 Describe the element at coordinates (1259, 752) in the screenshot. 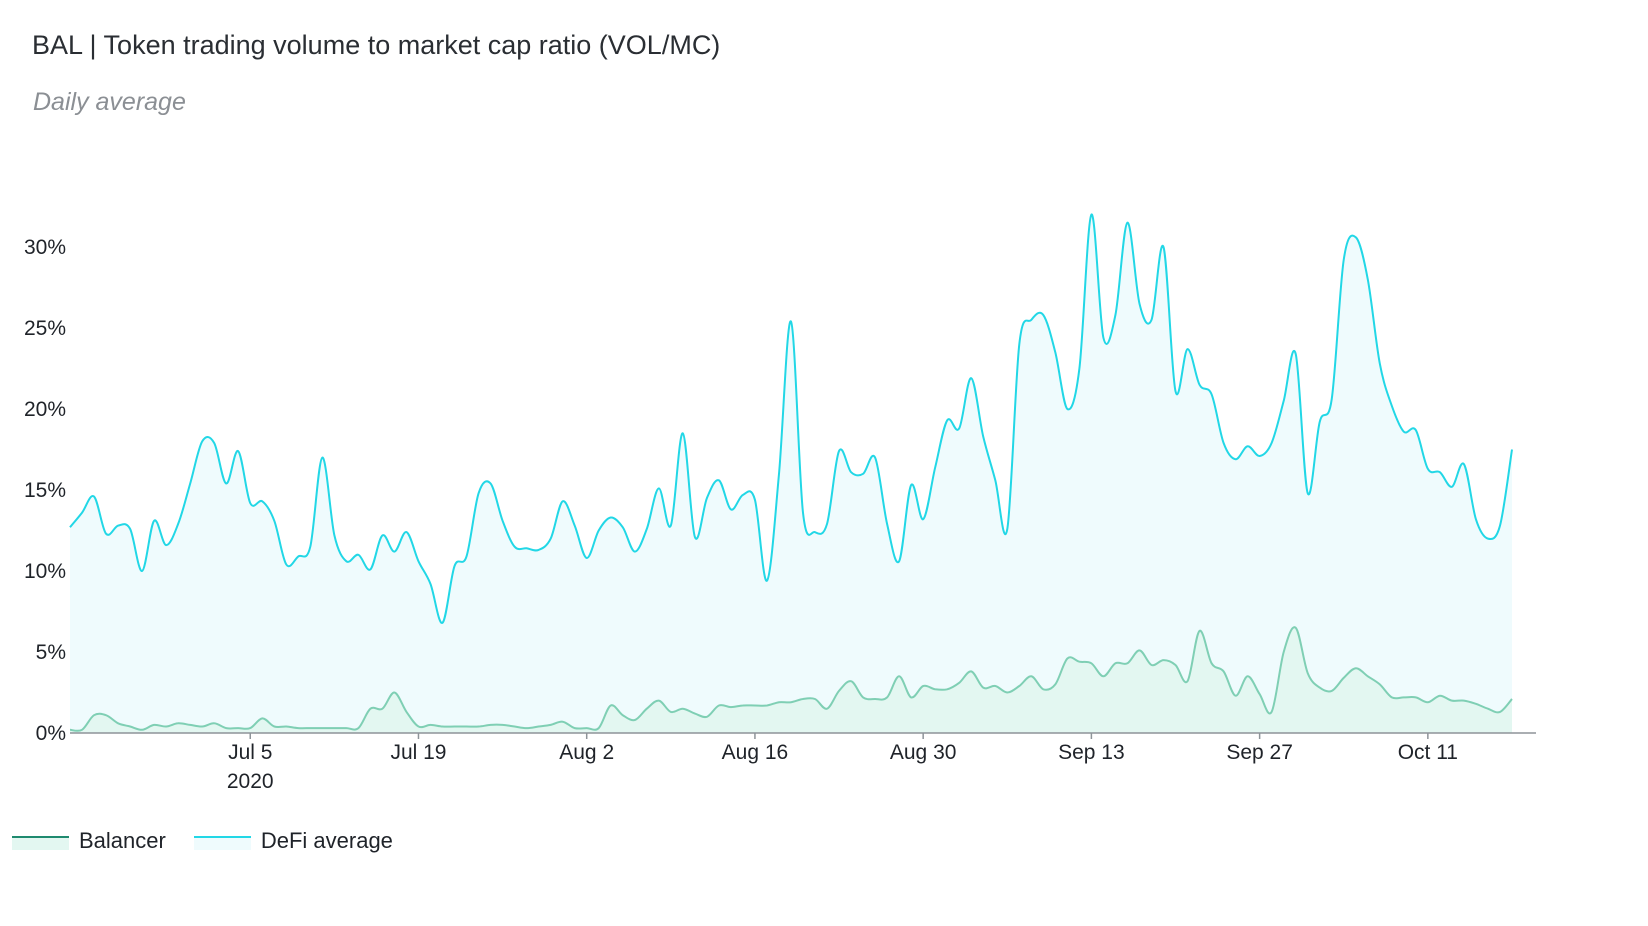

I see `x-tick-label: Sep 27` at that location.